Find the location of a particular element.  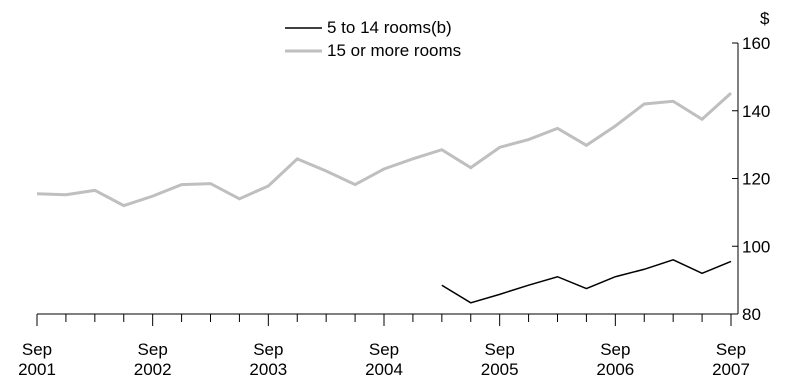

y-tick-label: 80 is located at coordinates (751, 314).